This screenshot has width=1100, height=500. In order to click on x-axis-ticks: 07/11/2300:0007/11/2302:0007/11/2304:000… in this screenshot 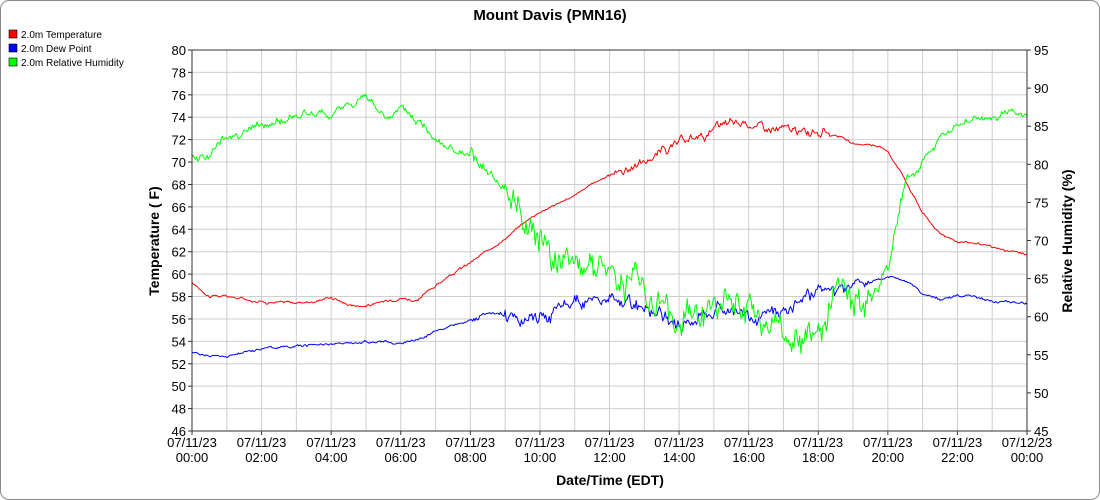, I will do `click(609, 448)`.